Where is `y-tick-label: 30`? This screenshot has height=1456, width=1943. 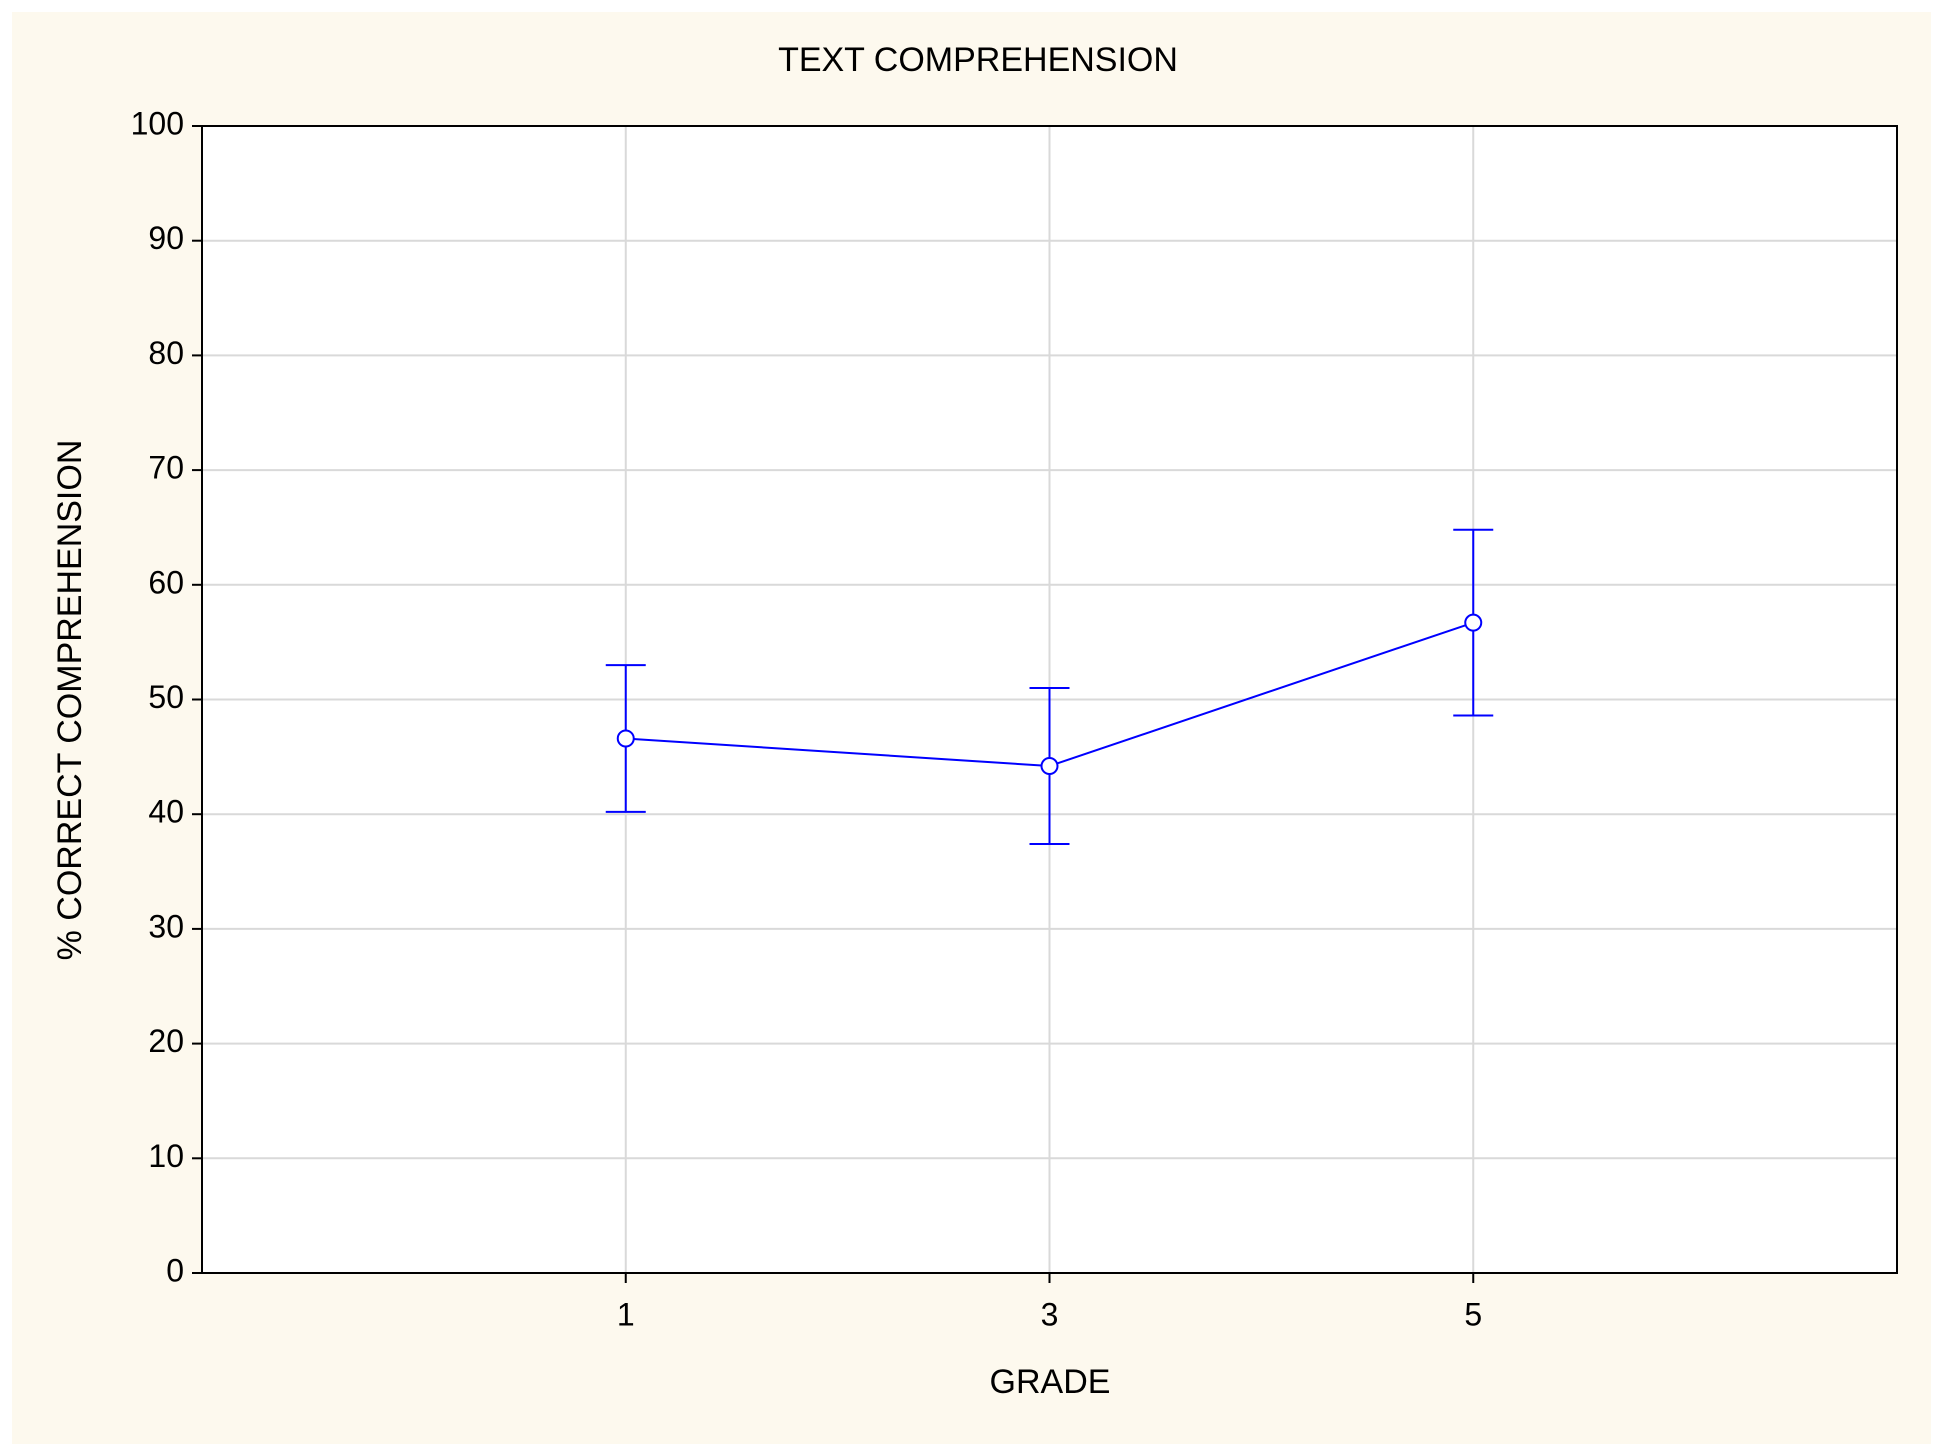
y-tick-label: 30 is located at coordinates (166, 926).